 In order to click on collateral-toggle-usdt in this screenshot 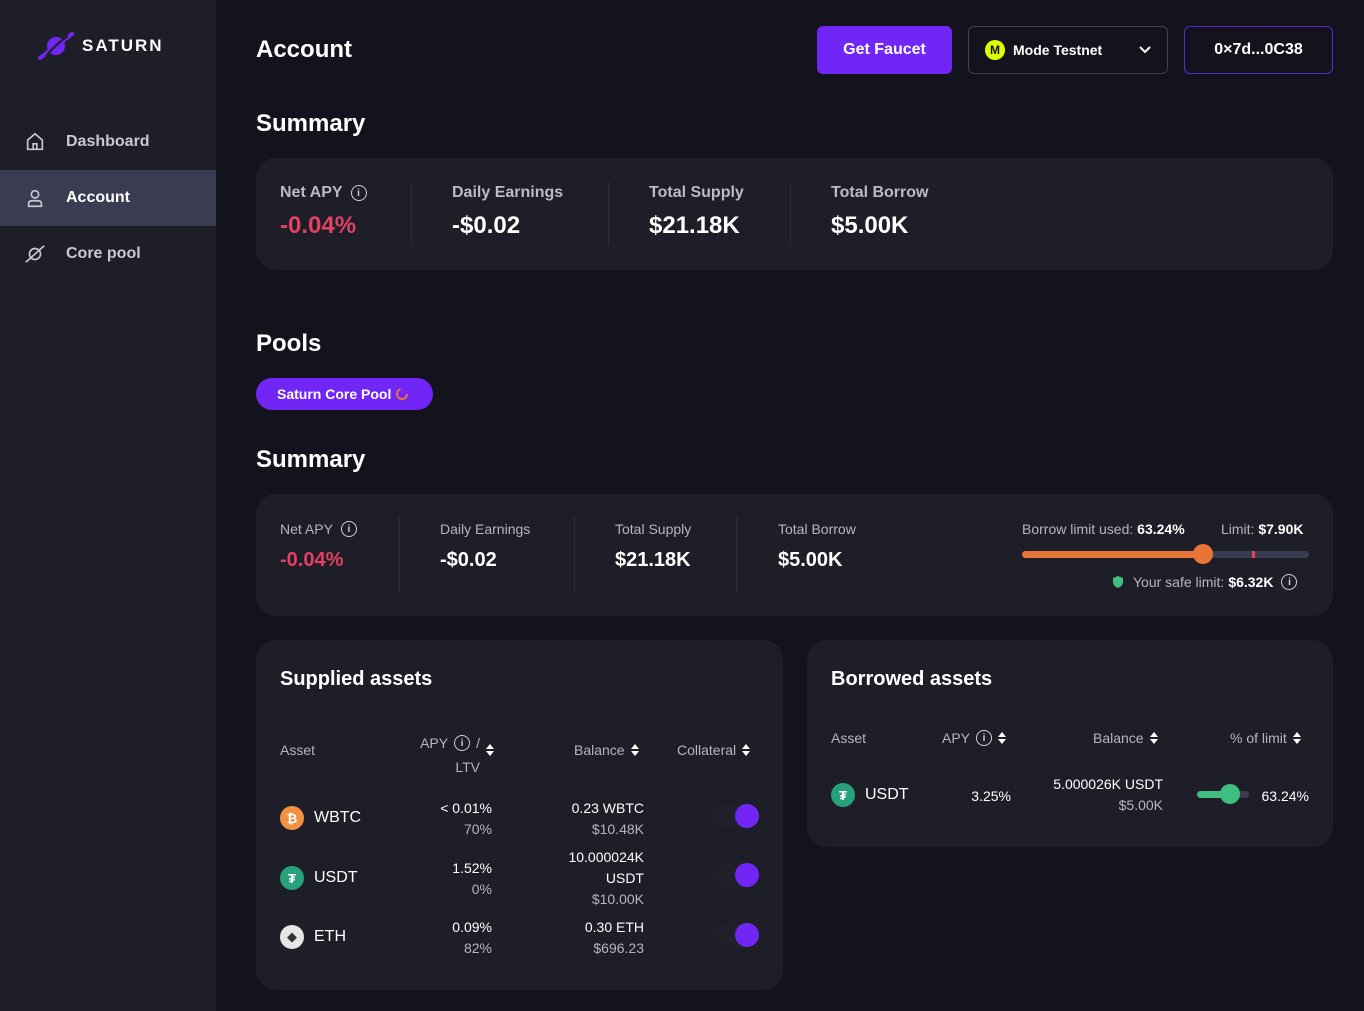, I will do `click(737, 875)`.